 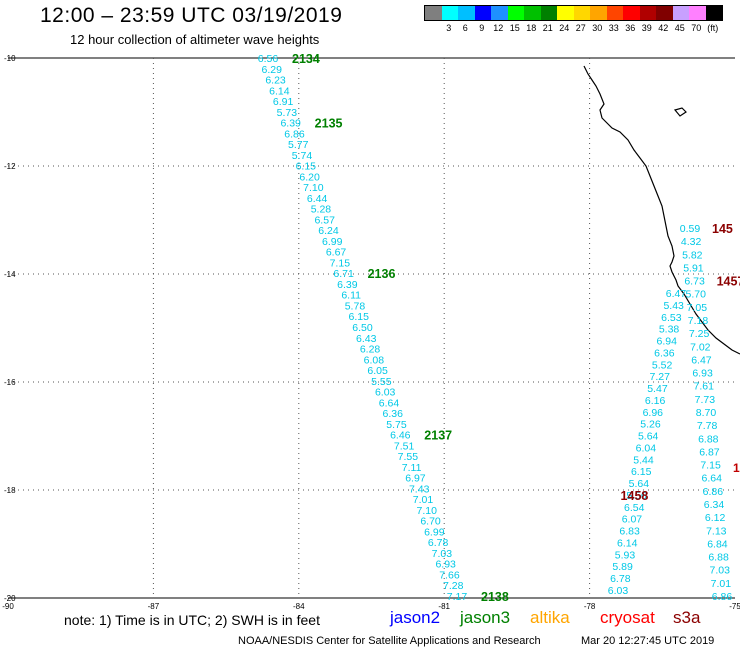 I want to click on swh-value: 6.99, so click(x=434, y=532).